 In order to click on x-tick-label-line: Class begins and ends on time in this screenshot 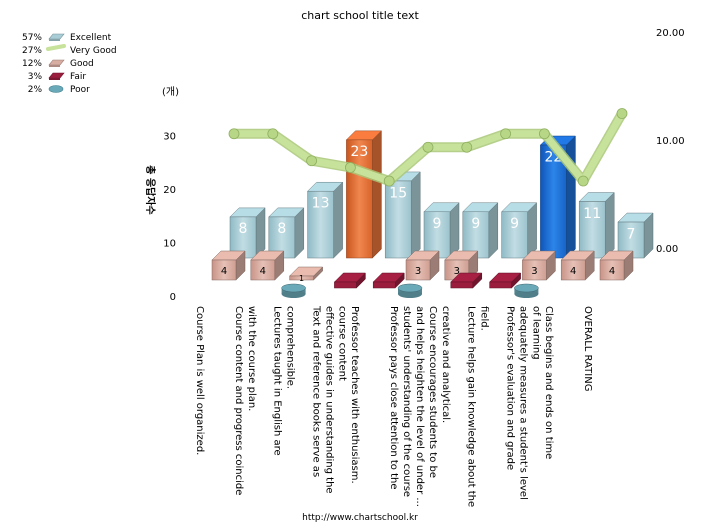, I will do `click(548, 382)`.